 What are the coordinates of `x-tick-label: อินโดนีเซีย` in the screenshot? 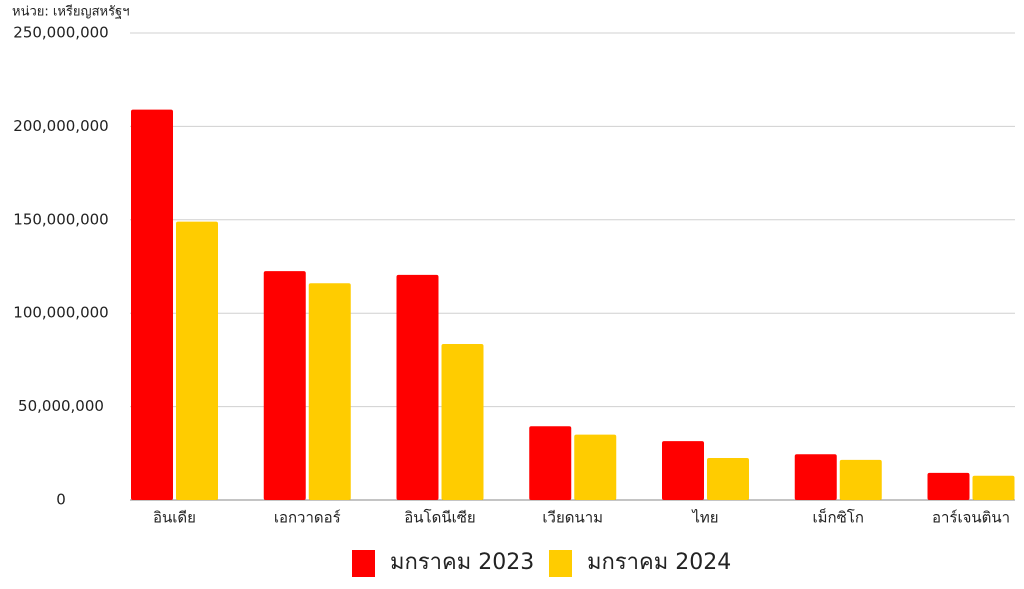 It's located at (439, 518).